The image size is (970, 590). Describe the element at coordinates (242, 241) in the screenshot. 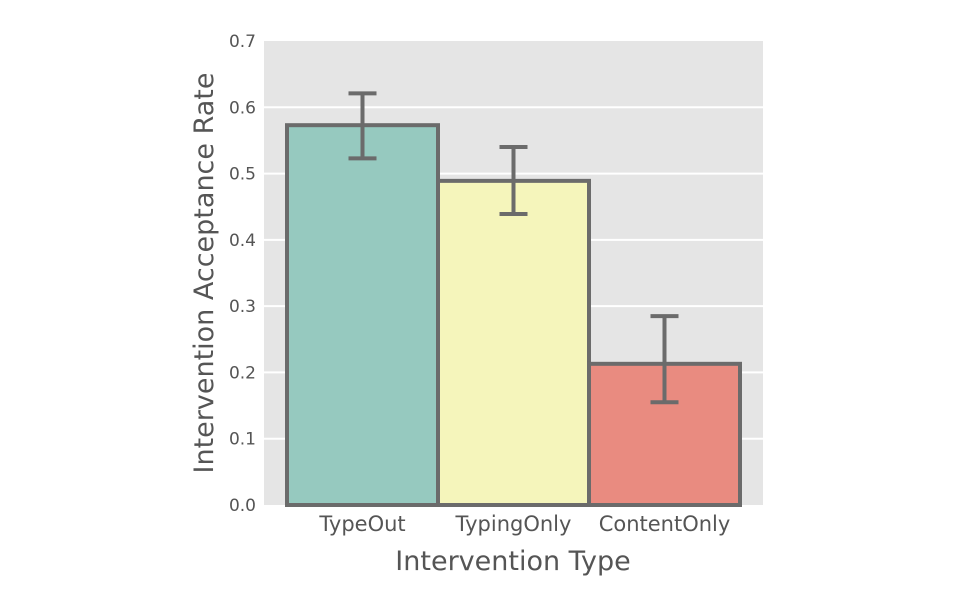

I see `y-tick-label: 0.4` at that location.